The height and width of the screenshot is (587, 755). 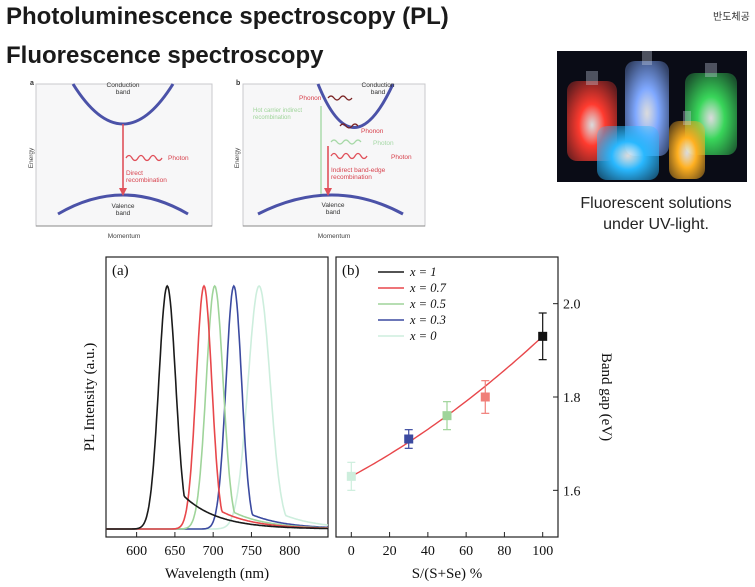 What do you see at coordinates (217, 574) in the screenshot?
I see `chart-a-xlabel: Wavelength (nm)` at bounding box center [217, 574].